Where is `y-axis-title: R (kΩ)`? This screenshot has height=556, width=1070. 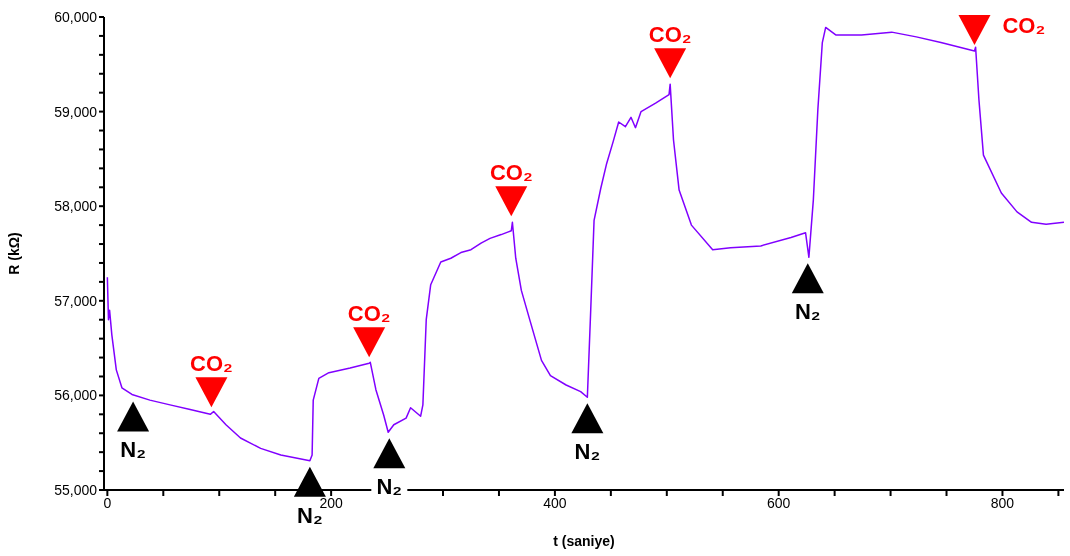 y-axis-title: R (kΩ) is located at coordinates (13, 253).